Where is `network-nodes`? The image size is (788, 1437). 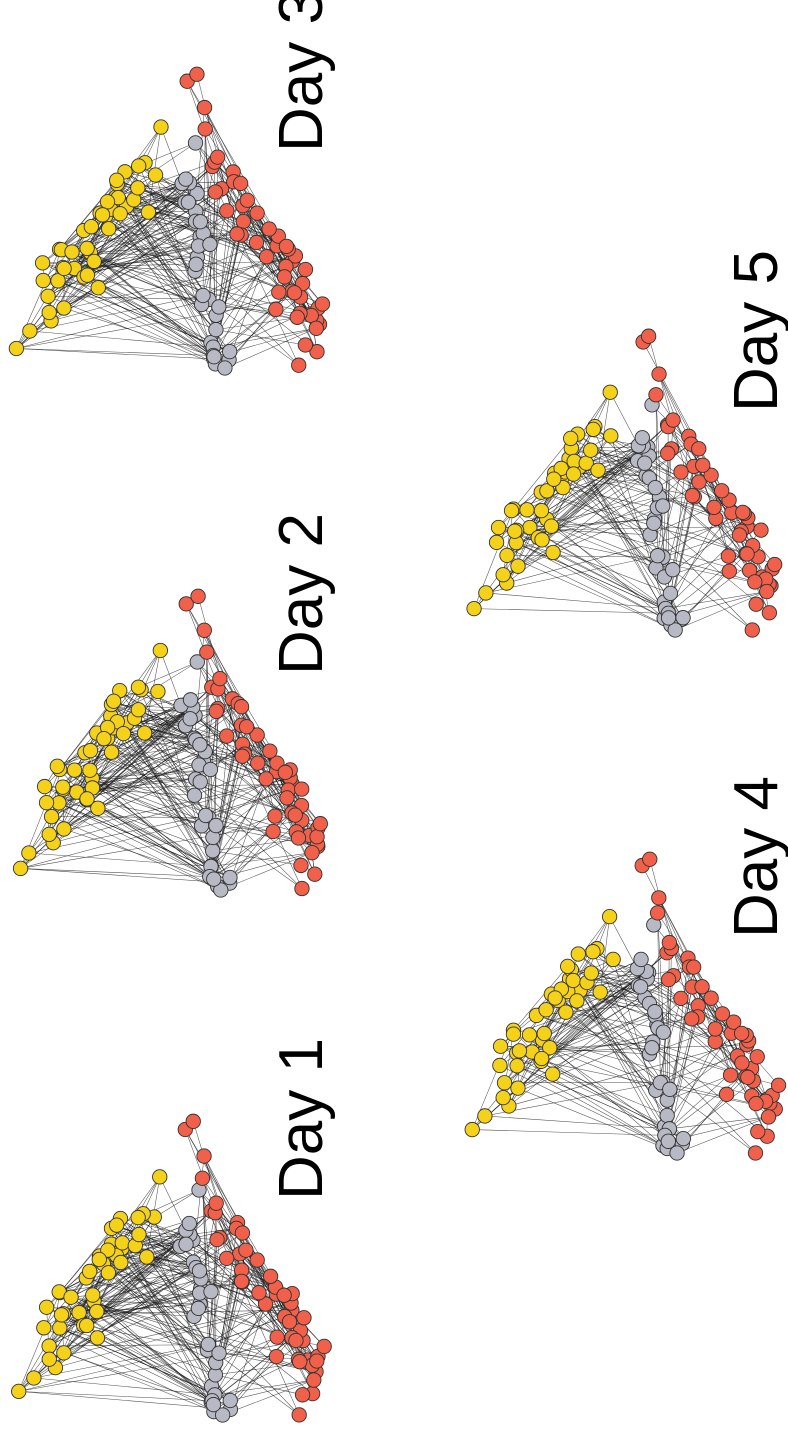 network-nodes is located at coordinates (169, 221).